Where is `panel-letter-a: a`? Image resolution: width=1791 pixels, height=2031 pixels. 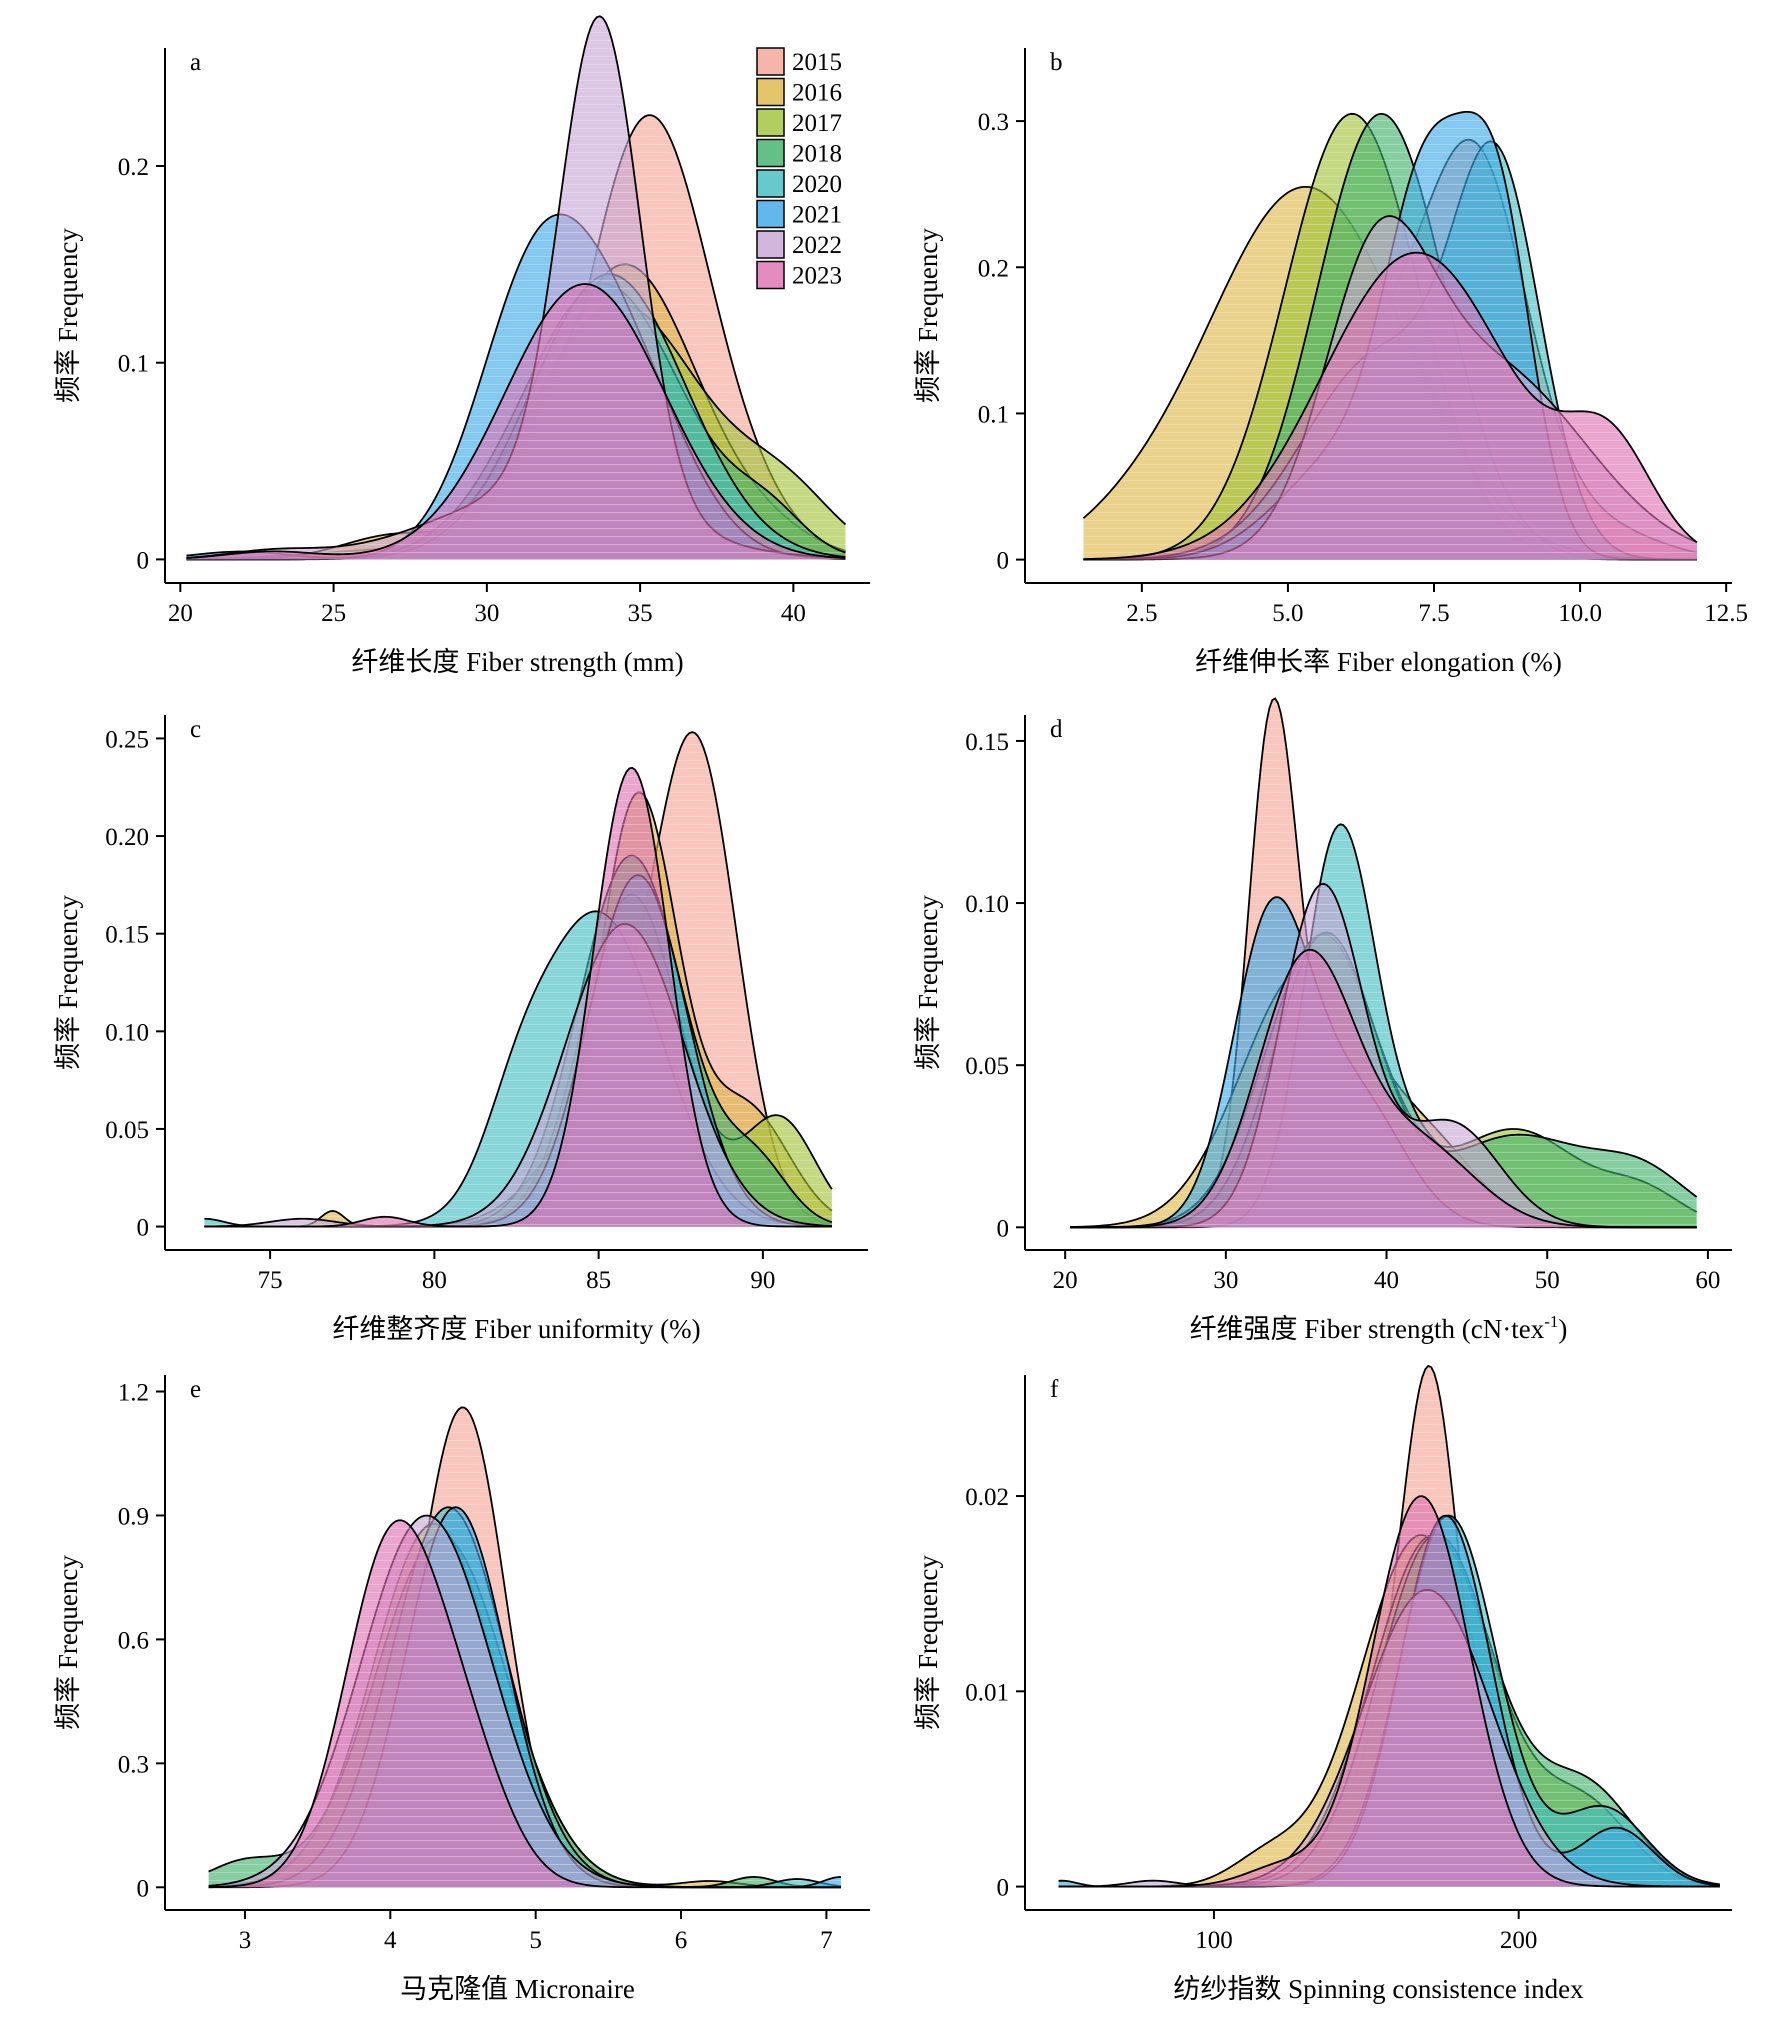 panel-letter-a: a is located at coordinates (195, 62).